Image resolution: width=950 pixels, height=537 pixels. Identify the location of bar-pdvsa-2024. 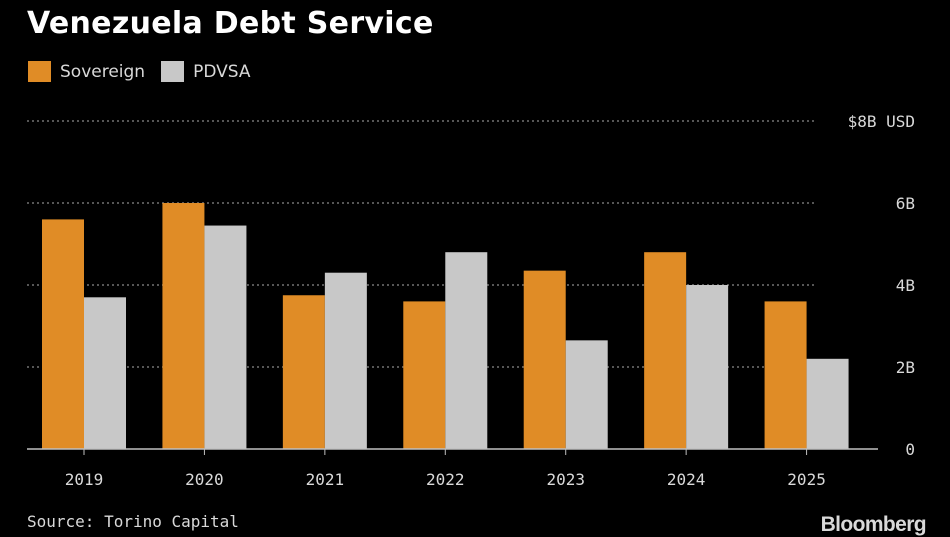
(707, 367).